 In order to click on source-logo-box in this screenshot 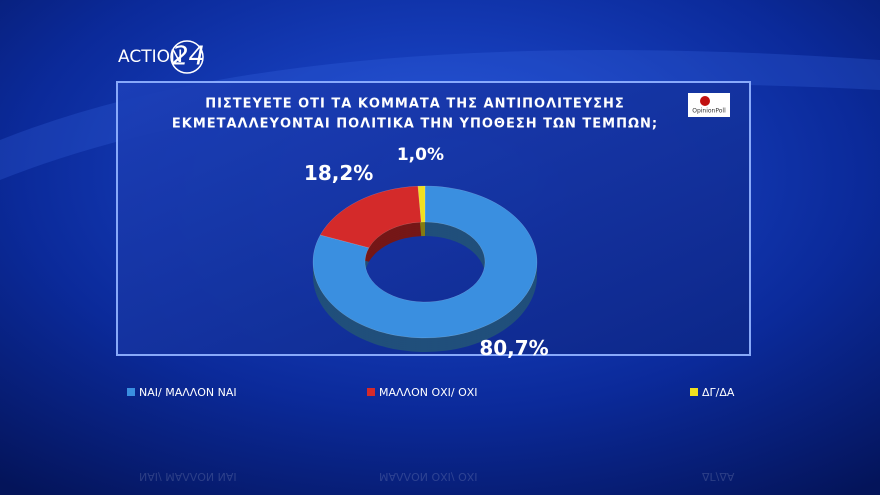, I will do `click(709, 105)`.